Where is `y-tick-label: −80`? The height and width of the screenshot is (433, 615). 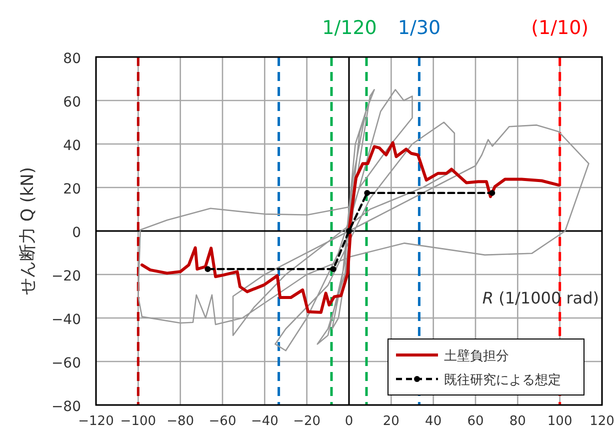
y-tick-label: −80 is located at coordinates (66, 407).